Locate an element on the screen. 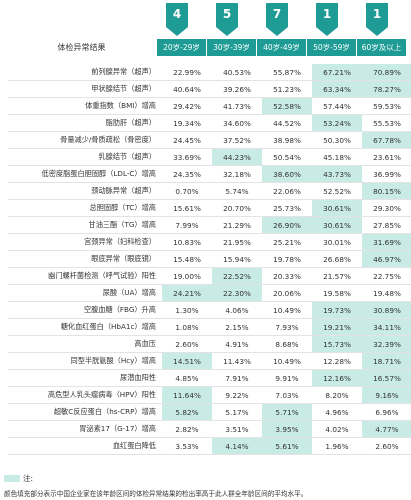 The height and width of the screenshot is (500, 411). value-cell: 25.73% is located at coordinates (287, 208).